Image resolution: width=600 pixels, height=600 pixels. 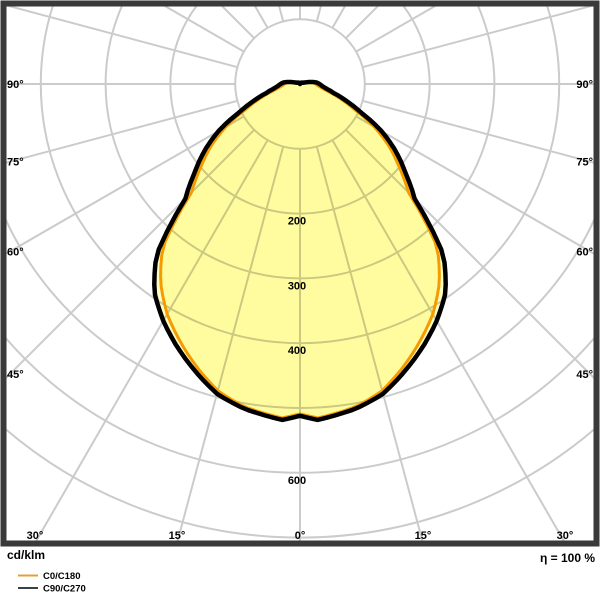 I want to click on ring-label-400: 400, so click(x=297, y=351).